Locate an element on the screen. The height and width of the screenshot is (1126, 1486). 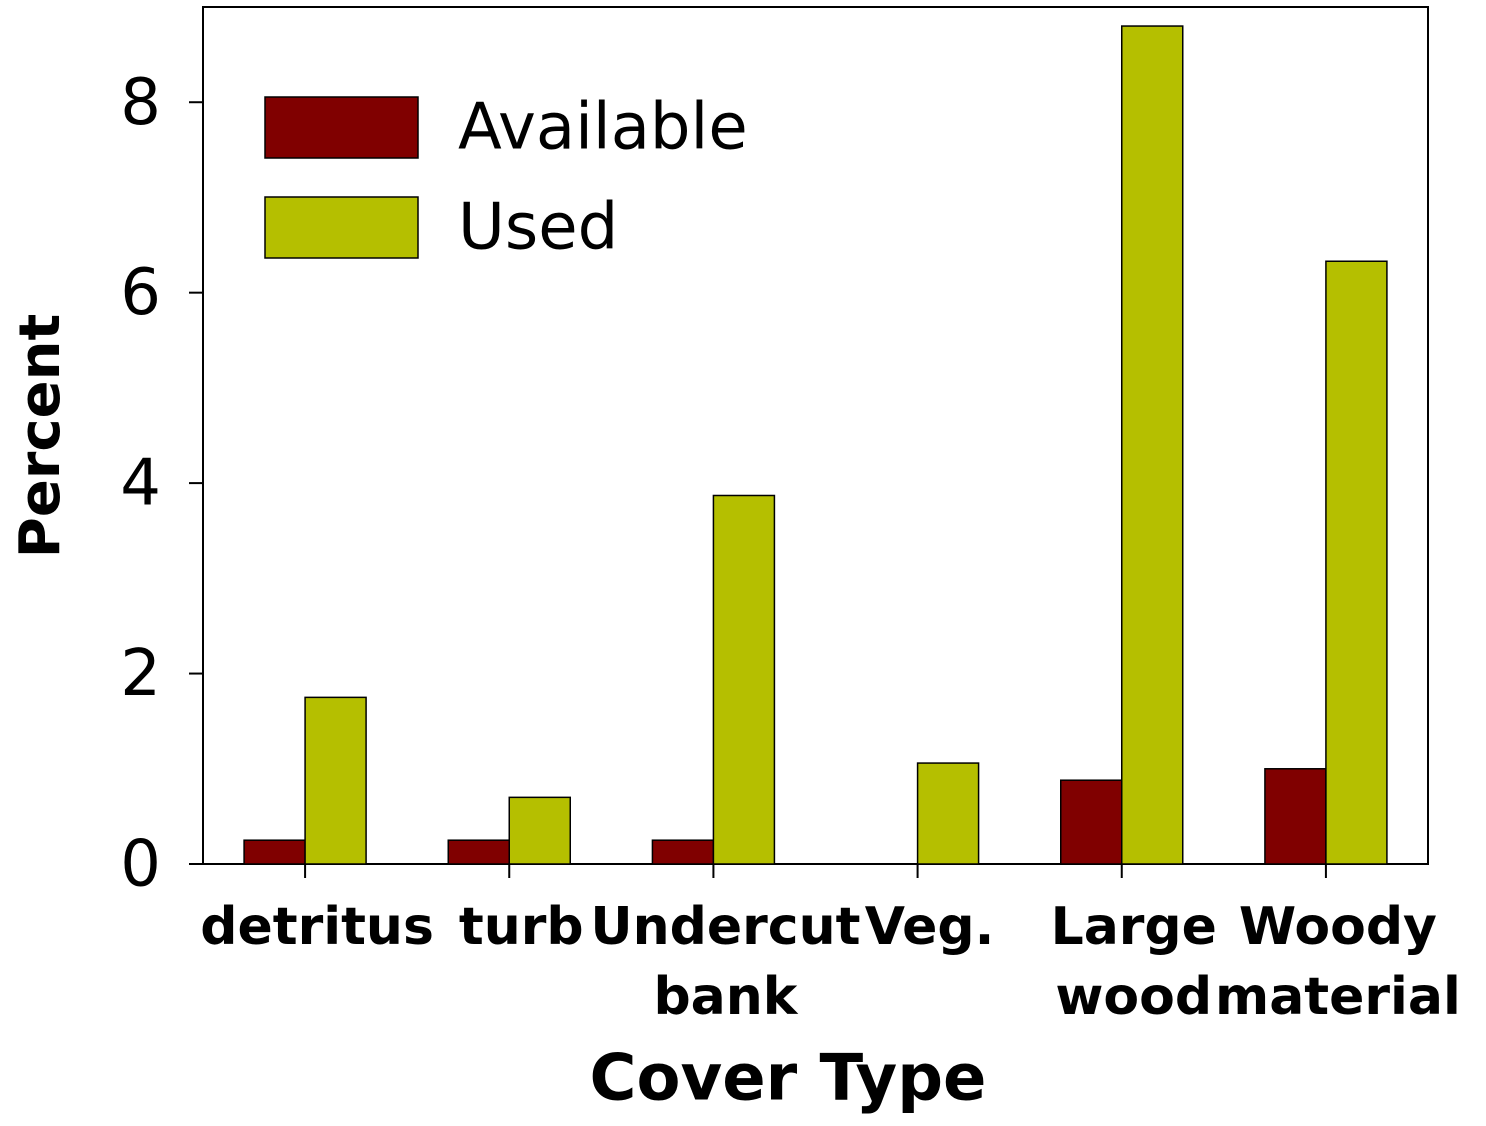
legend-label: Available is located at coordinates (603, 128).